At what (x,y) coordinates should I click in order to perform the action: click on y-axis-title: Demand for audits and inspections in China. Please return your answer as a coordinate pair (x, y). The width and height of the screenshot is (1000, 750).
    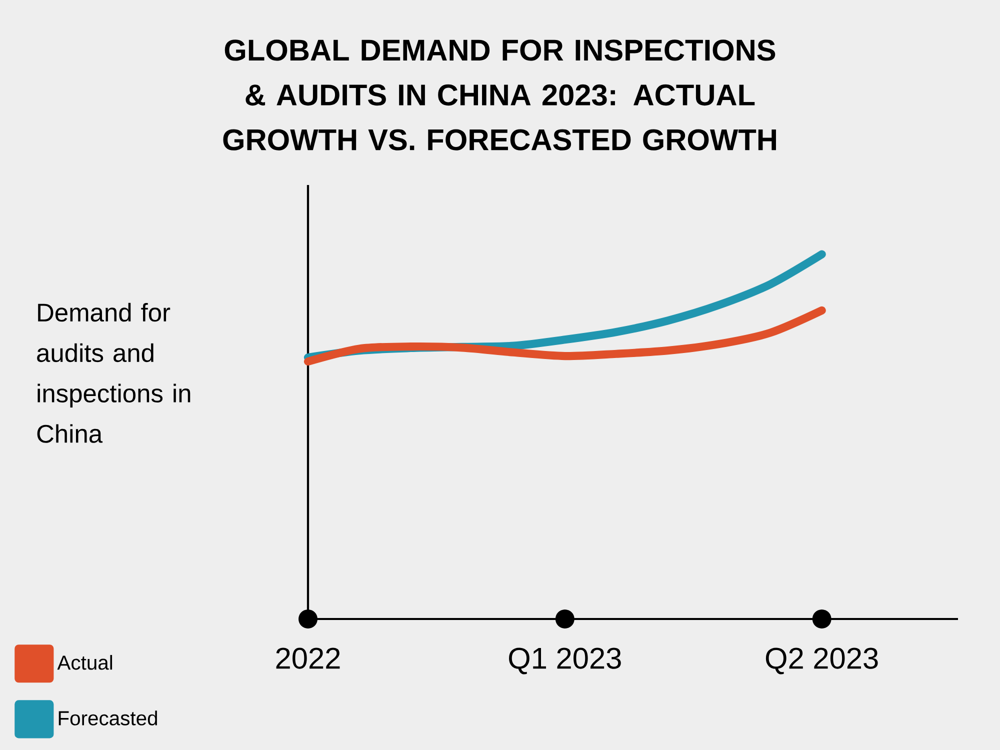
    Looking at the image, I should click on (113, 372).